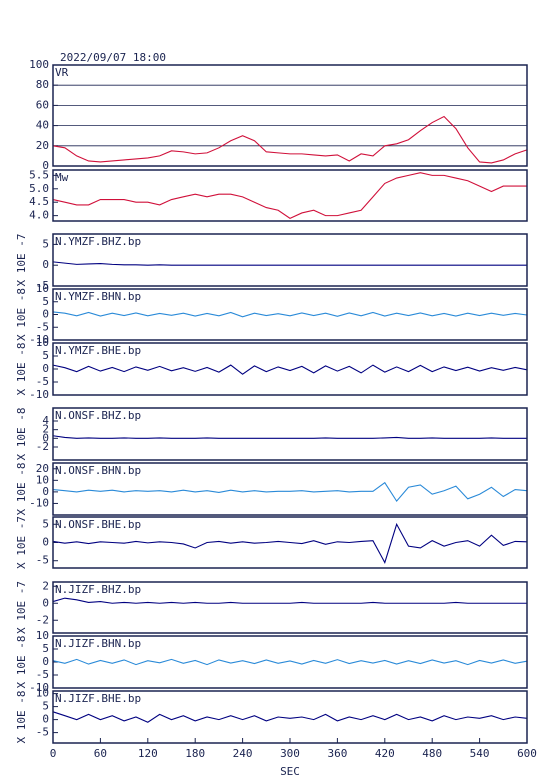 The image size is (554, 781). I want to click on y-tick-label: 4.0, so click(39, 215).